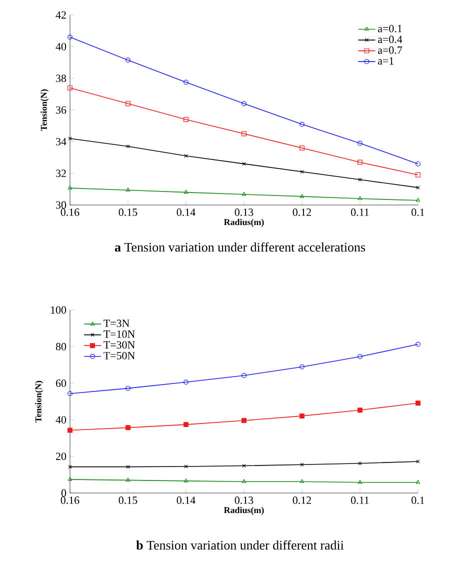 This screenshot has height=571, width=471. Describe the element at coordinates (240, 247) in the screenshot. I see `text: a Tension variation under different accelerations` at that location.